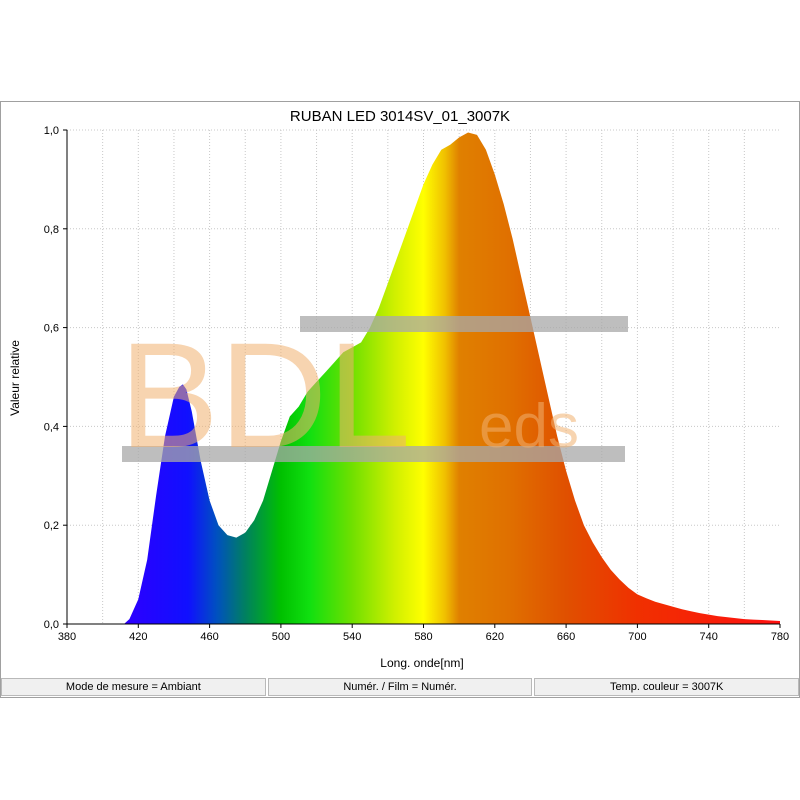 This screenshot has height=800, width=800. I want to click on y-axis-label: Valeur relative, so click(15, 378).